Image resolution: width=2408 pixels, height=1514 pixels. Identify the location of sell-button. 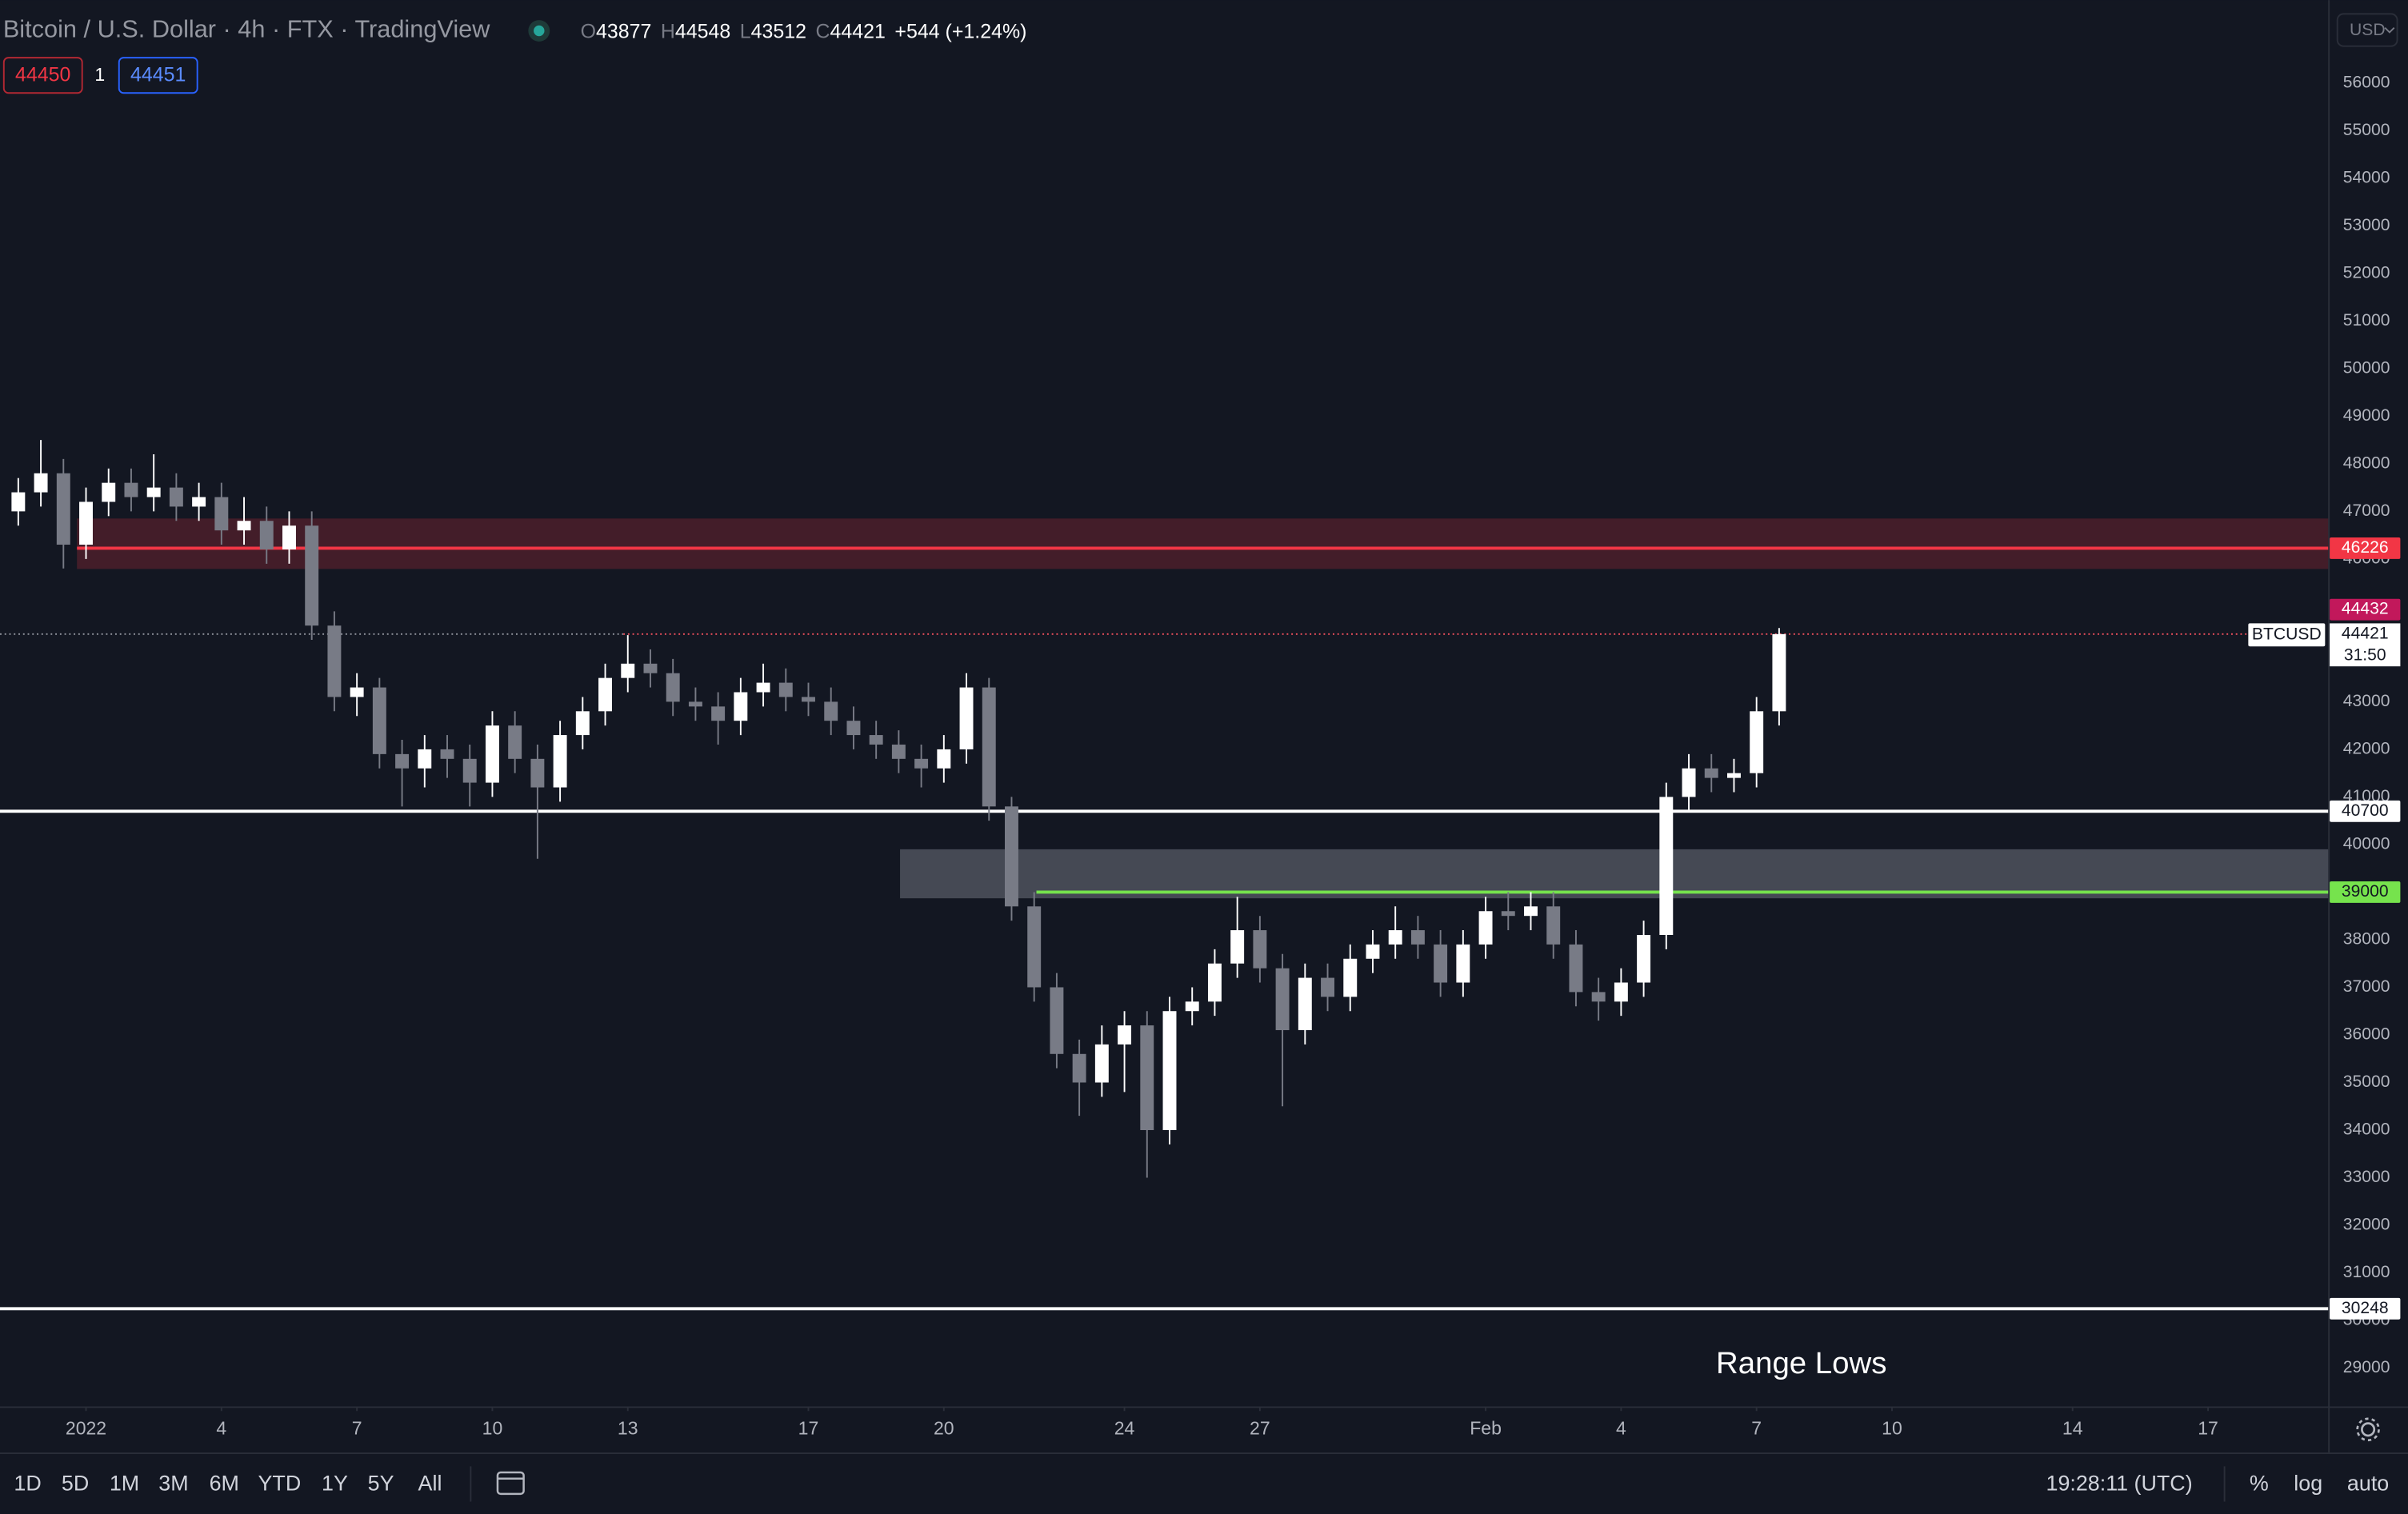
(42, 75).